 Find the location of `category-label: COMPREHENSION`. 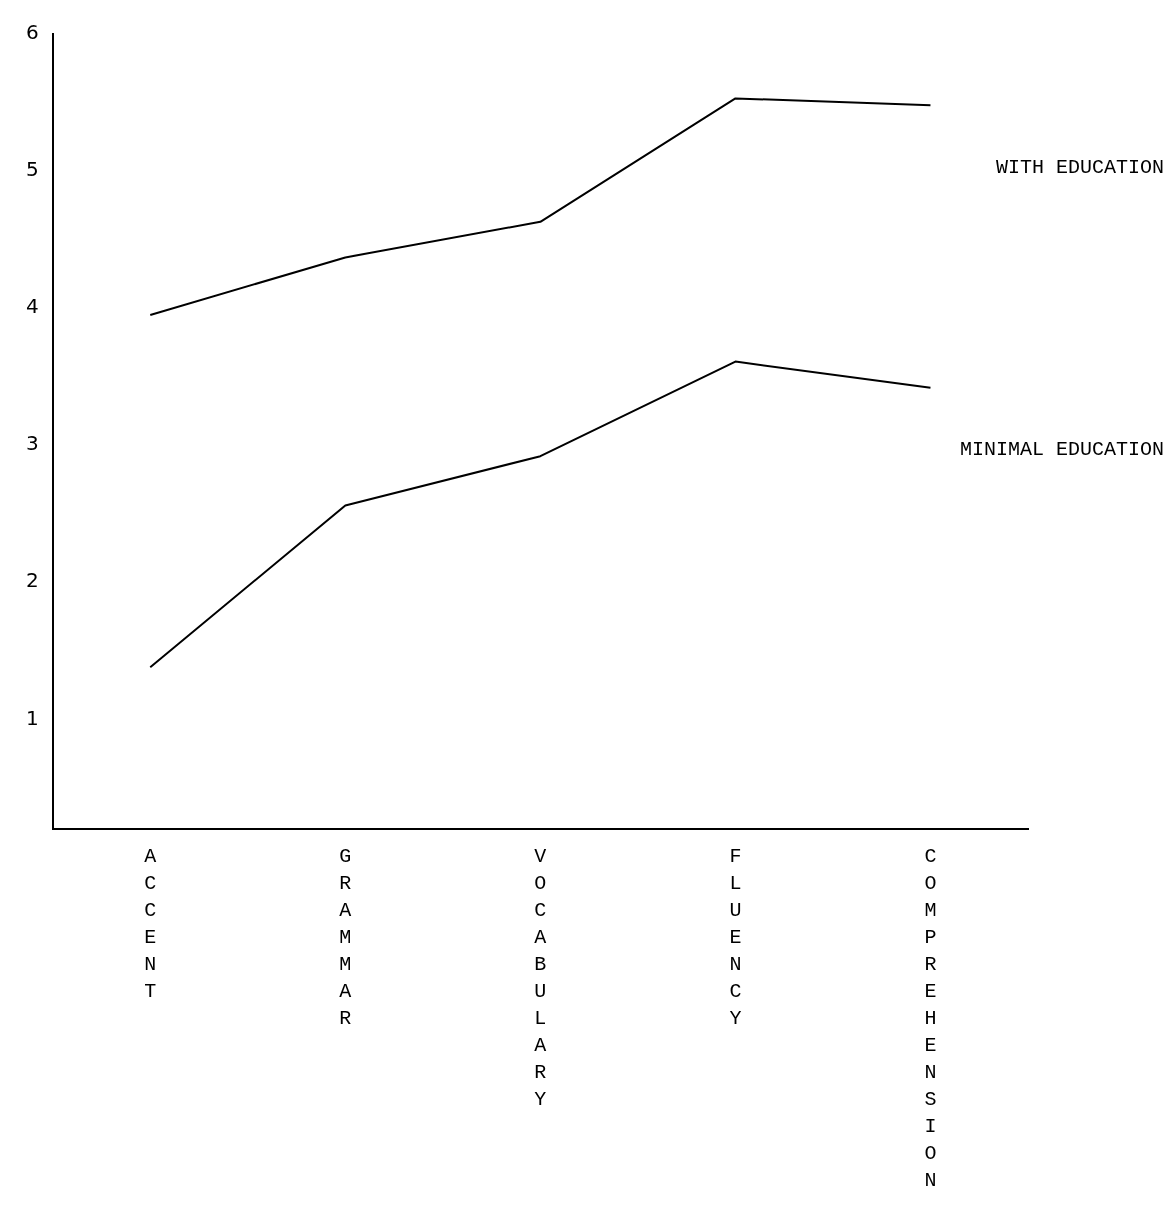

category-label: COMPREHENSION is located at coordinates (930, 1018).